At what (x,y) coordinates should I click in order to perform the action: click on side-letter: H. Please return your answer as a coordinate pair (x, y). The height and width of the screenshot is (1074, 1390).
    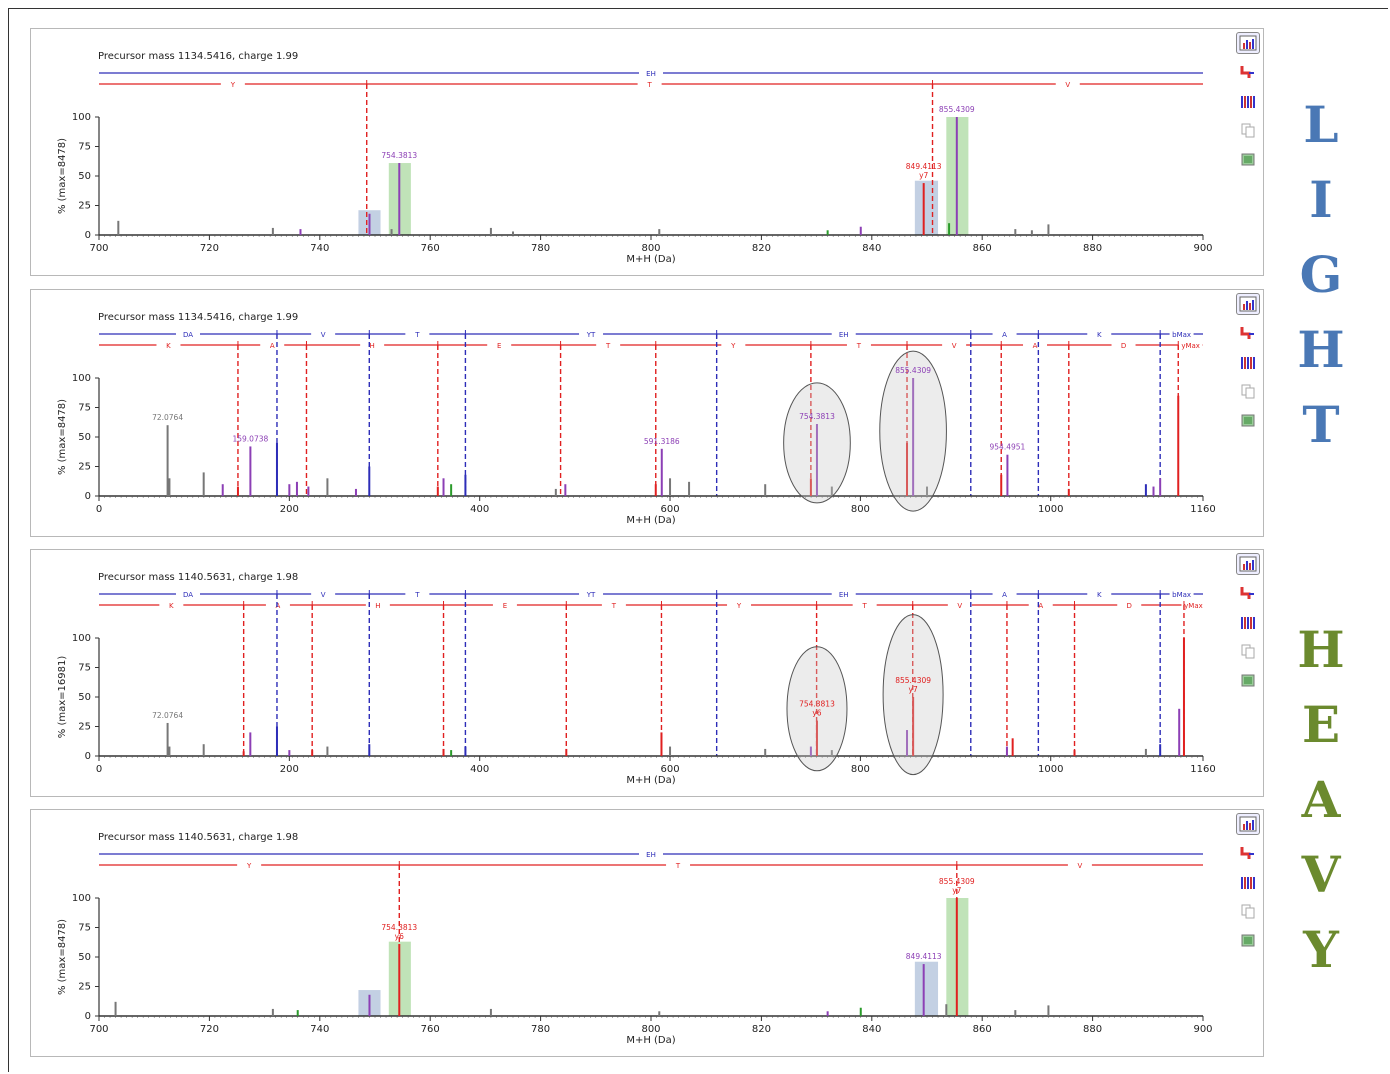
    Looking at the image, I should click on (1321, 349).